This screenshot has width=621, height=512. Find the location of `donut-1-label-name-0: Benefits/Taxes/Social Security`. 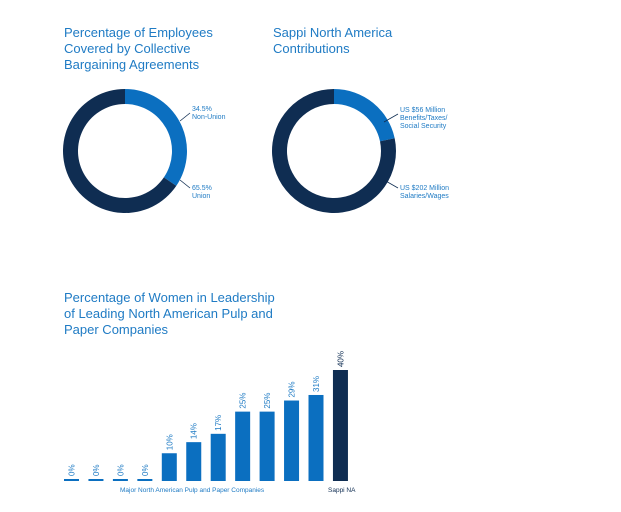

donut-1-label-name-0: Benefits/Taxes/Social Security is located at coordinates (424, 122).